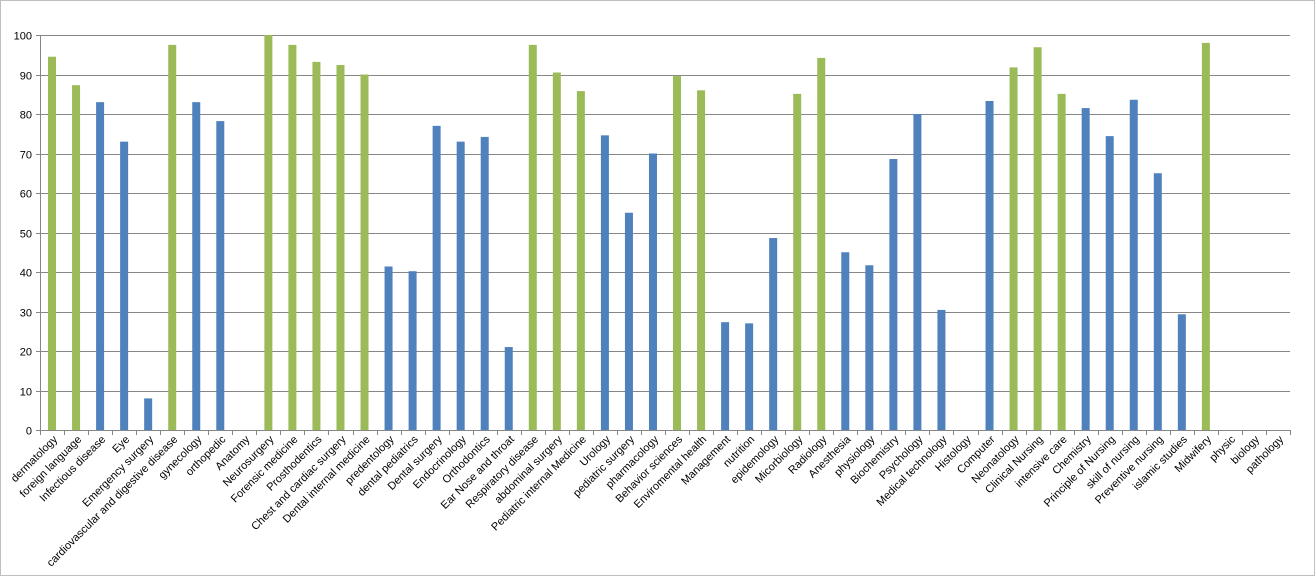 The height and width of the screenshot is (576, 1315). What do you see at coordinates (148, 414) in the screenshot?
I see `bar-emergency-surgery` at bounding box center [148, 414].